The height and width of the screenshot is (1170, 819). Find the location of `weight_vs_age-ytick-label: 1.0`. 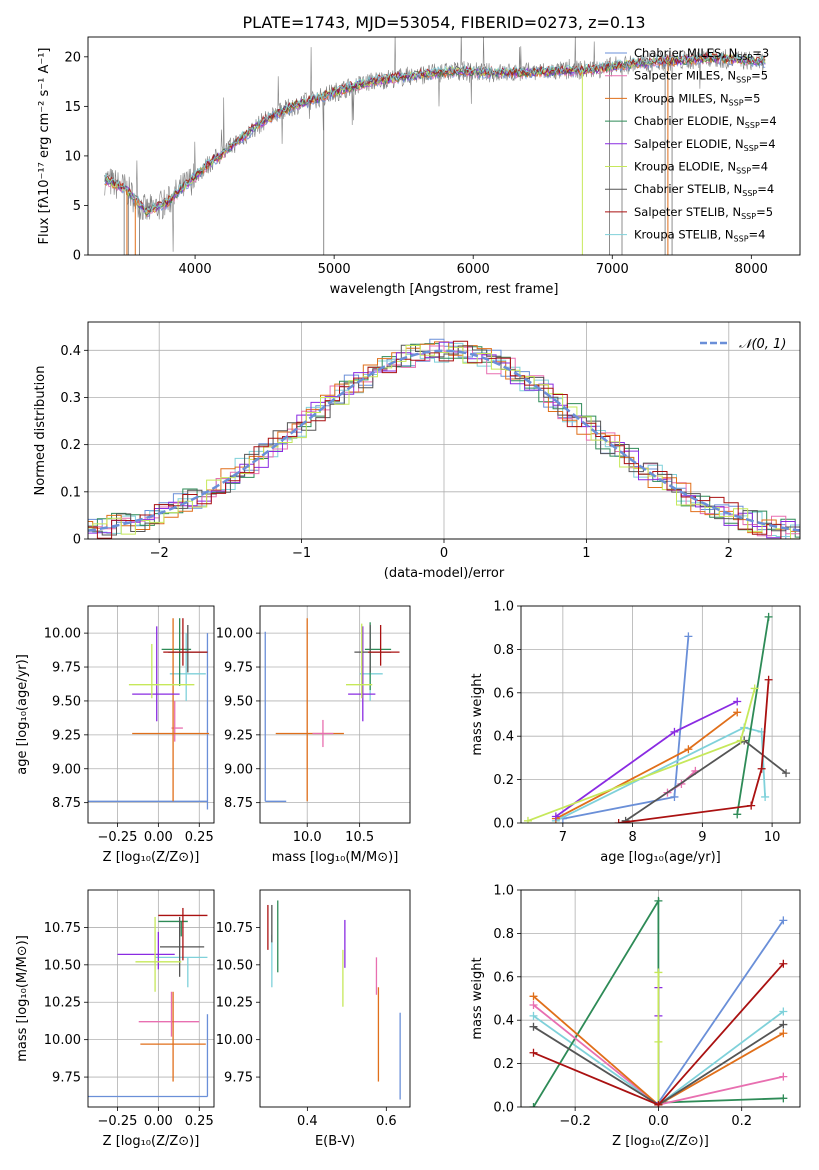

weight_vs_age-ytick-label: 1.0 is located at coordinates (503, 607).